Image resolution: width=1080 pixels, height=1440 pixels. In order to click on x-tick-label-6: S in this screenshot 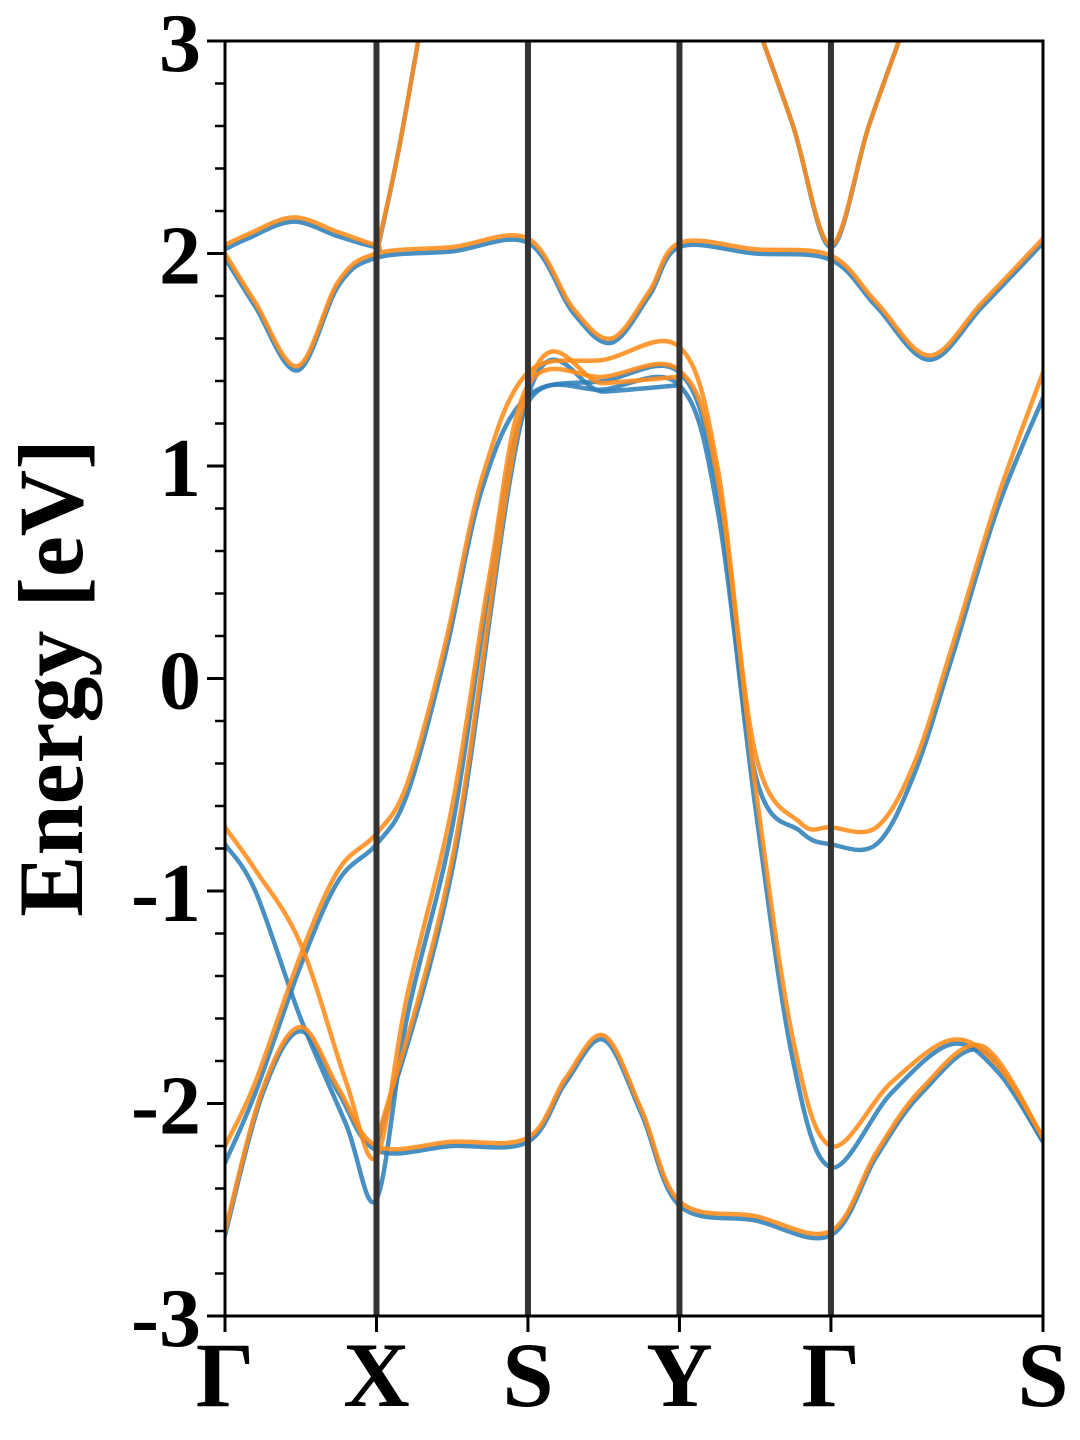, I will do `click(1042, 1375)`.